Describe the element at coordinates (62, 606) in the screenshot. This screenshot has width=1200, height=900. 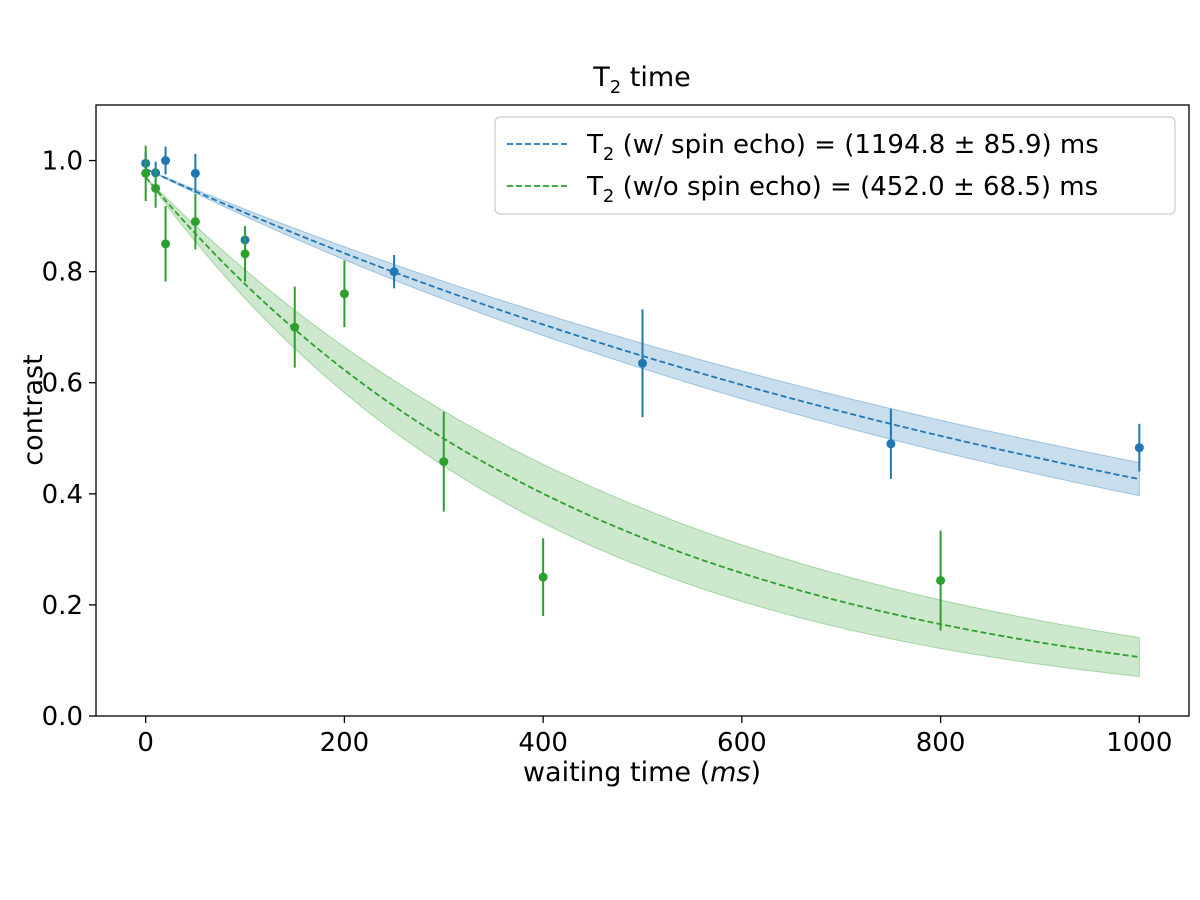
I see `y-tick-label: 0.2` at that location.